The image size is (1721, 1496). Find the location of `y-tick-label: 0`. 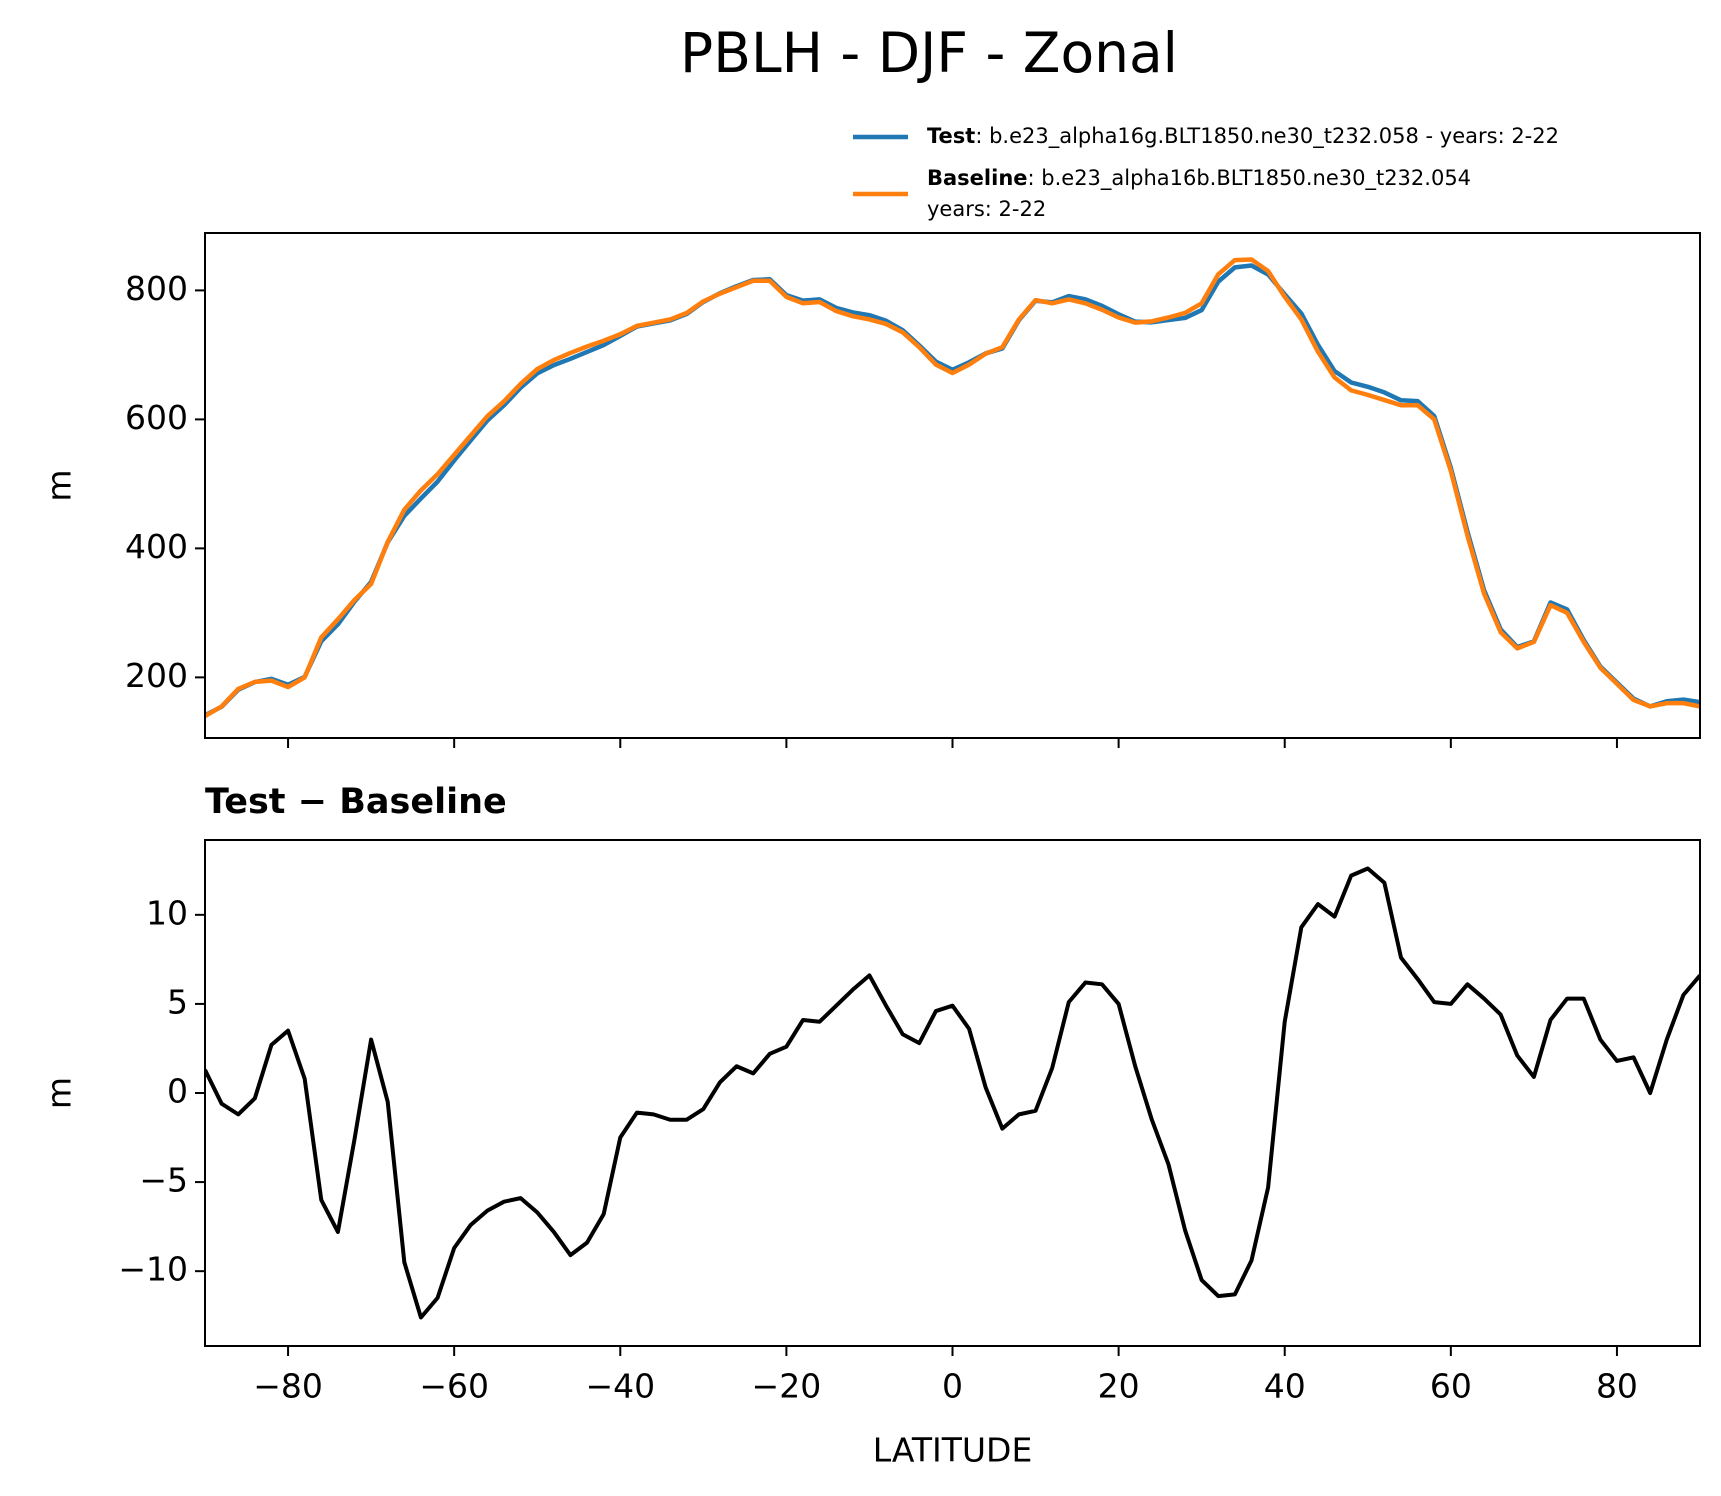

y-tick-label: 0 is located at coordinates (177, 1091).